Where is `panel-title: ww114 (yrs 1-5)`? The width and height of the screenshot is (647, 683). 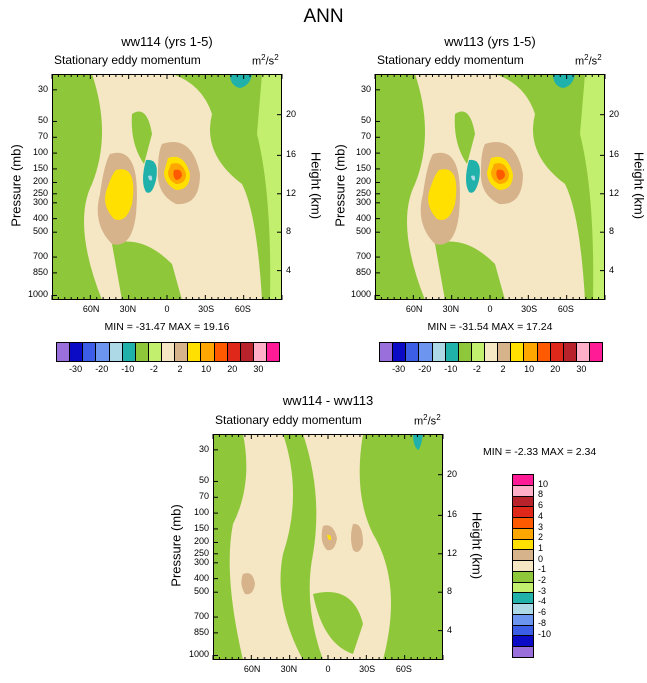
panel-title: ww114 (yrs 1-5) is located at coordinates (167, 41).